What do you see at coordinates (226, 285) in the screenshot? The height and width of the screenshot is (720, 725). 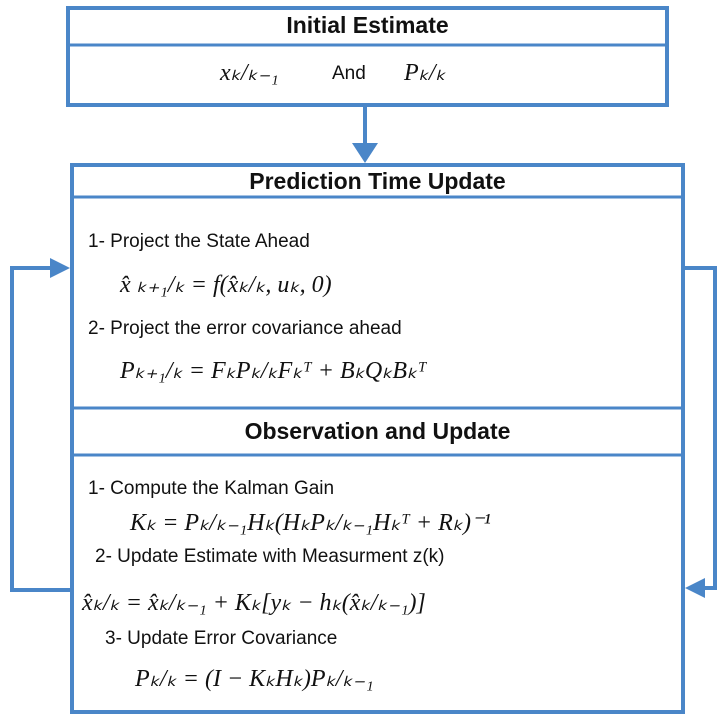 I see `equation: x̂ ₖ₊₁/ₖ = f(x̂ₖ/ₖ, uₖ, 0)` at bounding box center [226, 285].